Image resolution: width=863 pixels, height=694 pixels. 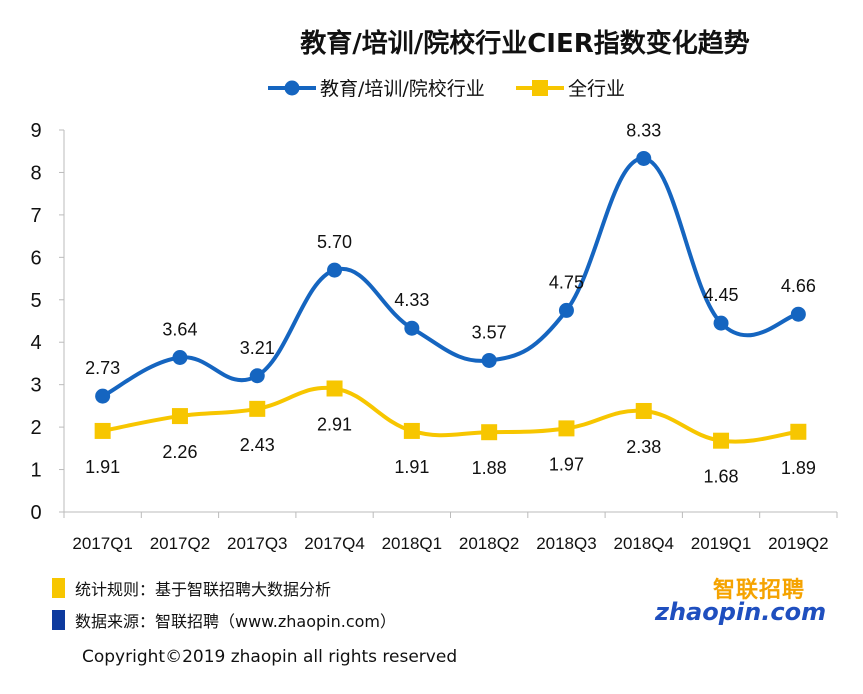 What do you see at coordinates (402, 89) in the screenshot?
I see `legend-label-1: 教育/培训/院校行业` at bounding box center [402, 89].